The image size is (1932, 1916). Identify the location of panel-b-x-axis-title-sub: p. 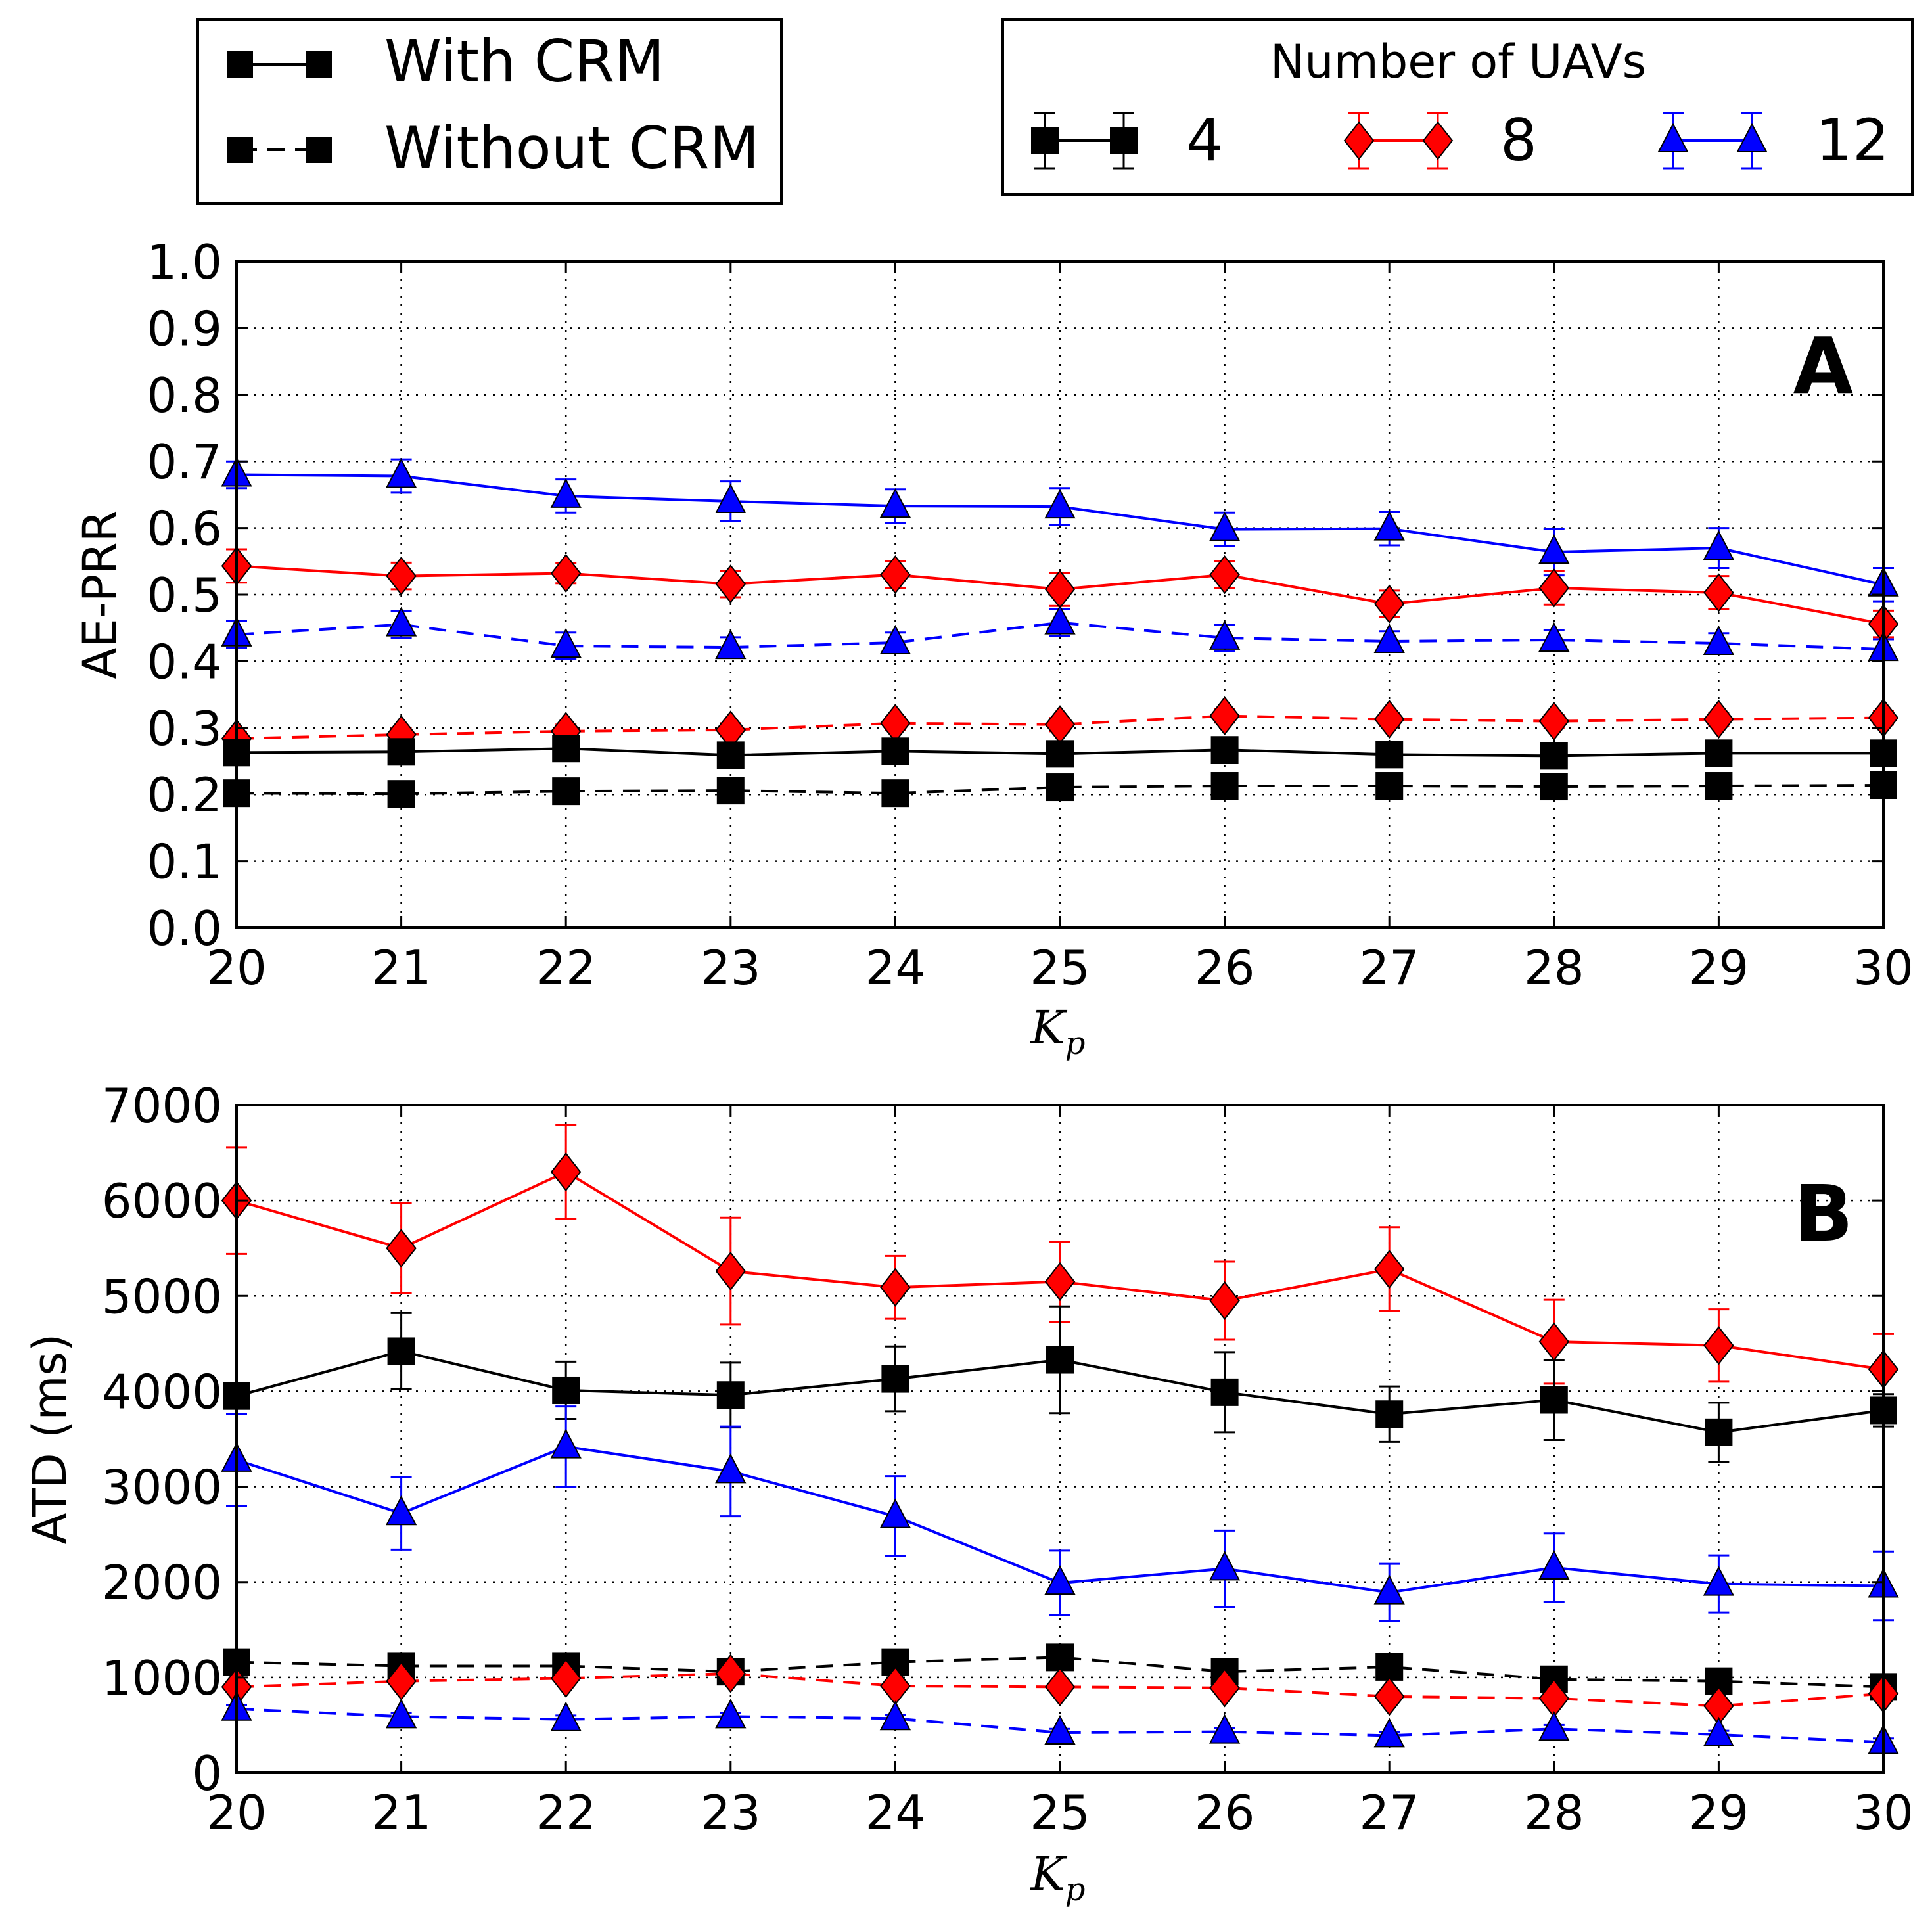
(1075, 1890).